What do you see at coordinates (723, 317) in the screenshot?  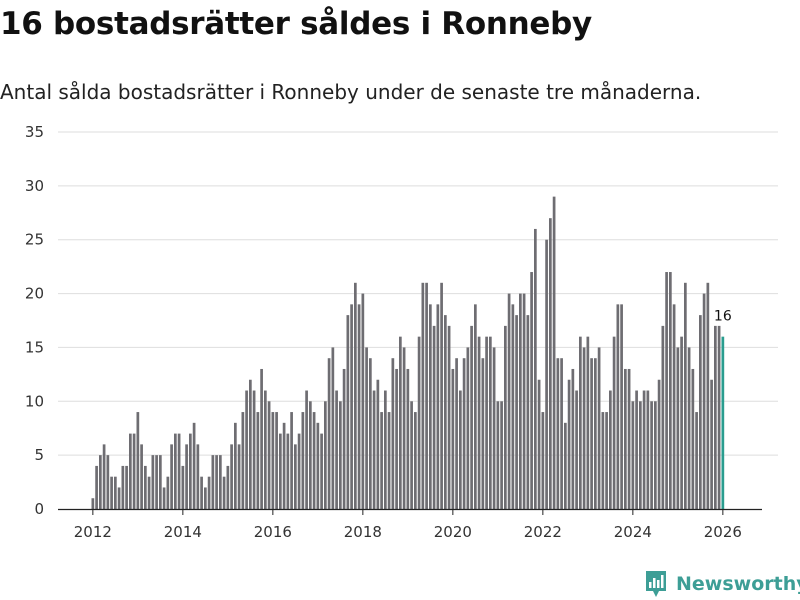 I see `last-value-label: 16` at bounding box center [723, 317].